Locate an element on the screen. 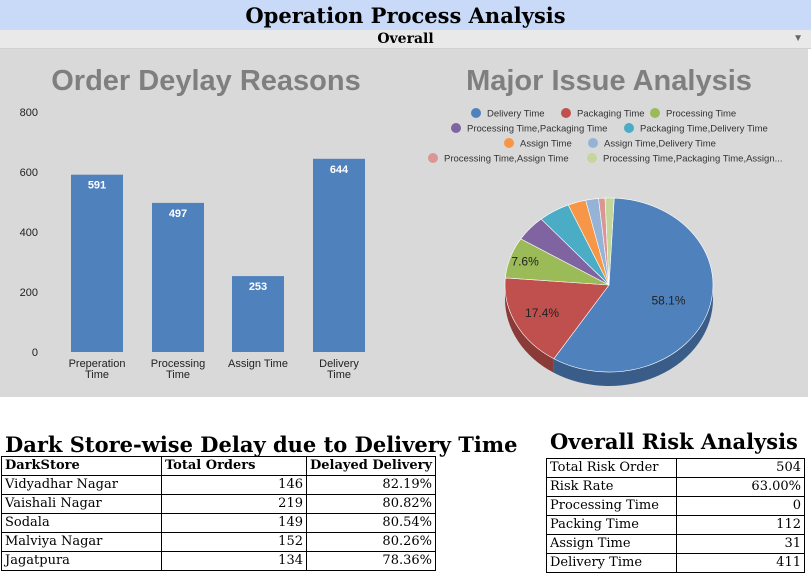 This screenshot has height=574, width=811. risk-label: Delivery Time is located at coordinates (611, 563).